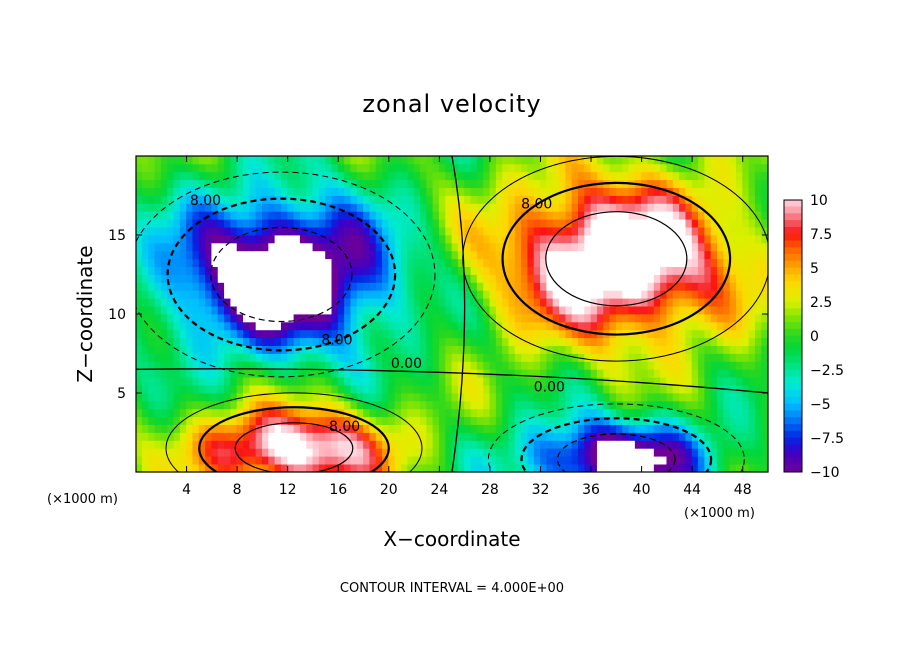 The height and width of the screenshot is (654, 904). I want to click on contour-interval-text: CONTOUR INTERVAL = 4.000E+00, so click(452, 588).